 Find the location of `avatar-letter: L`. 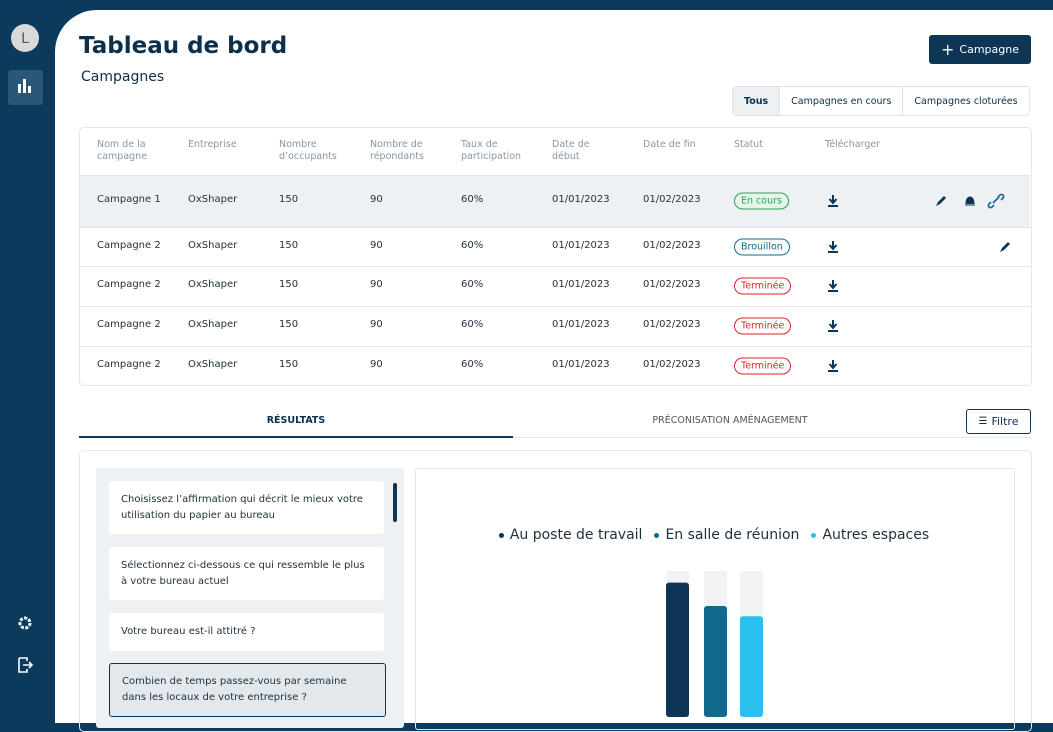

avatar-letter: L is located at coordinates (25, 39).